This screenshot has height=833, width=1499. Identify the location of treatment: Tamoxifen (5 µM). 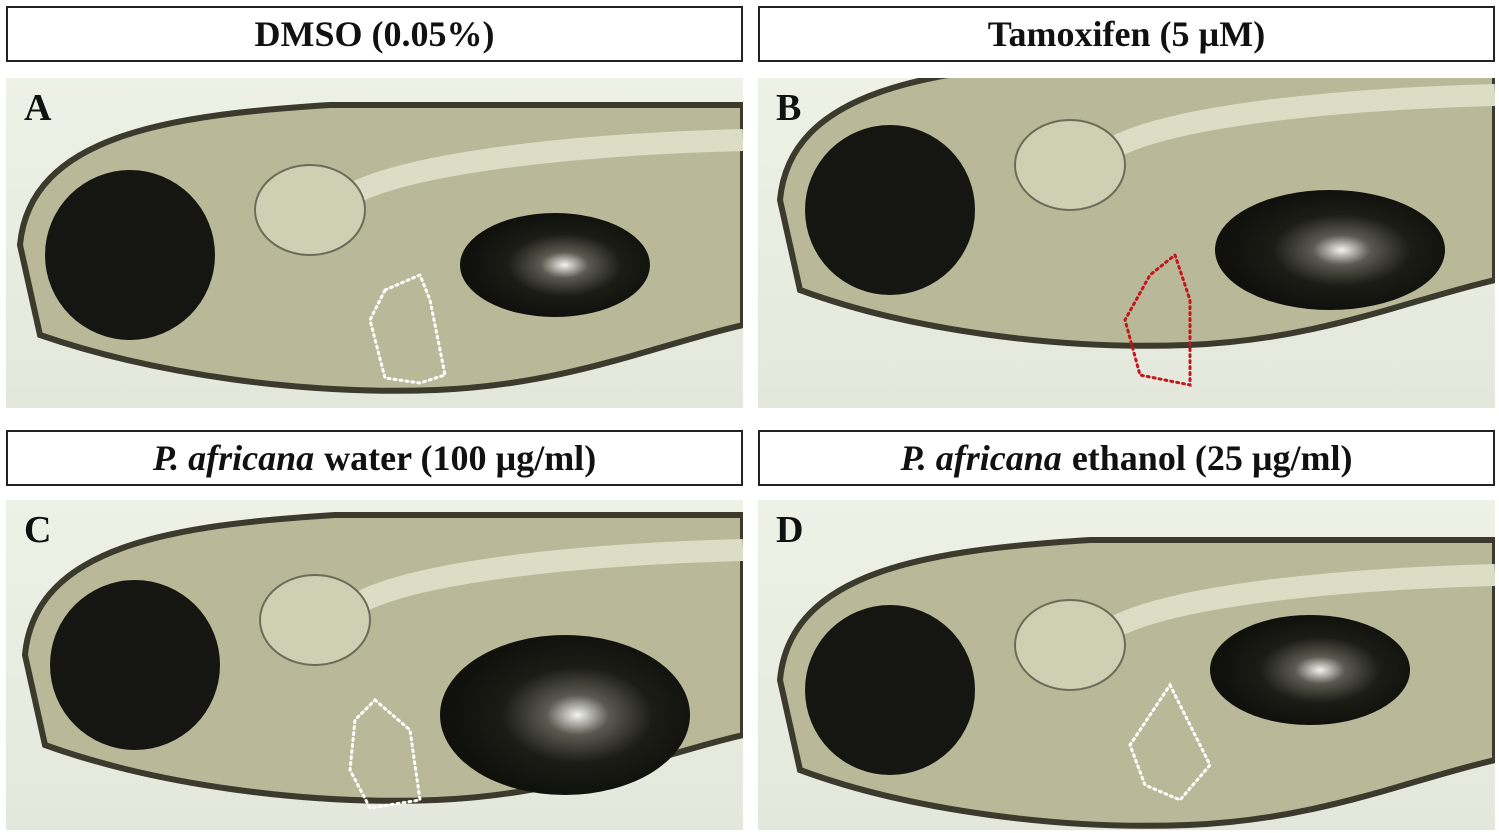
(1126, 34).